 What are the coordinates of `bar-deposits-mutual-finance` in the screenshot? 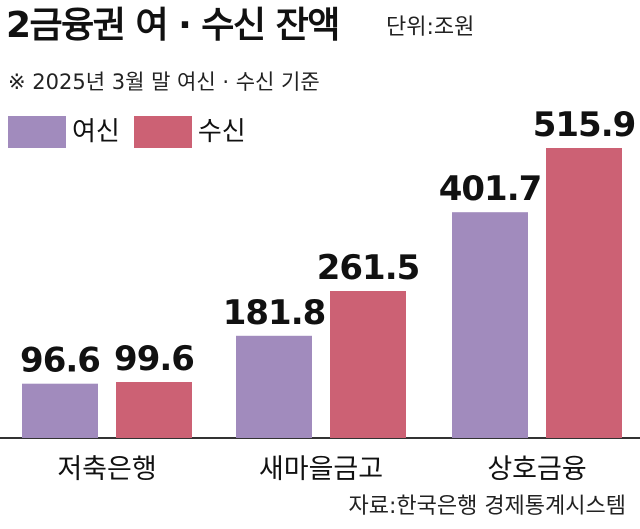 It's located at (584, 293).